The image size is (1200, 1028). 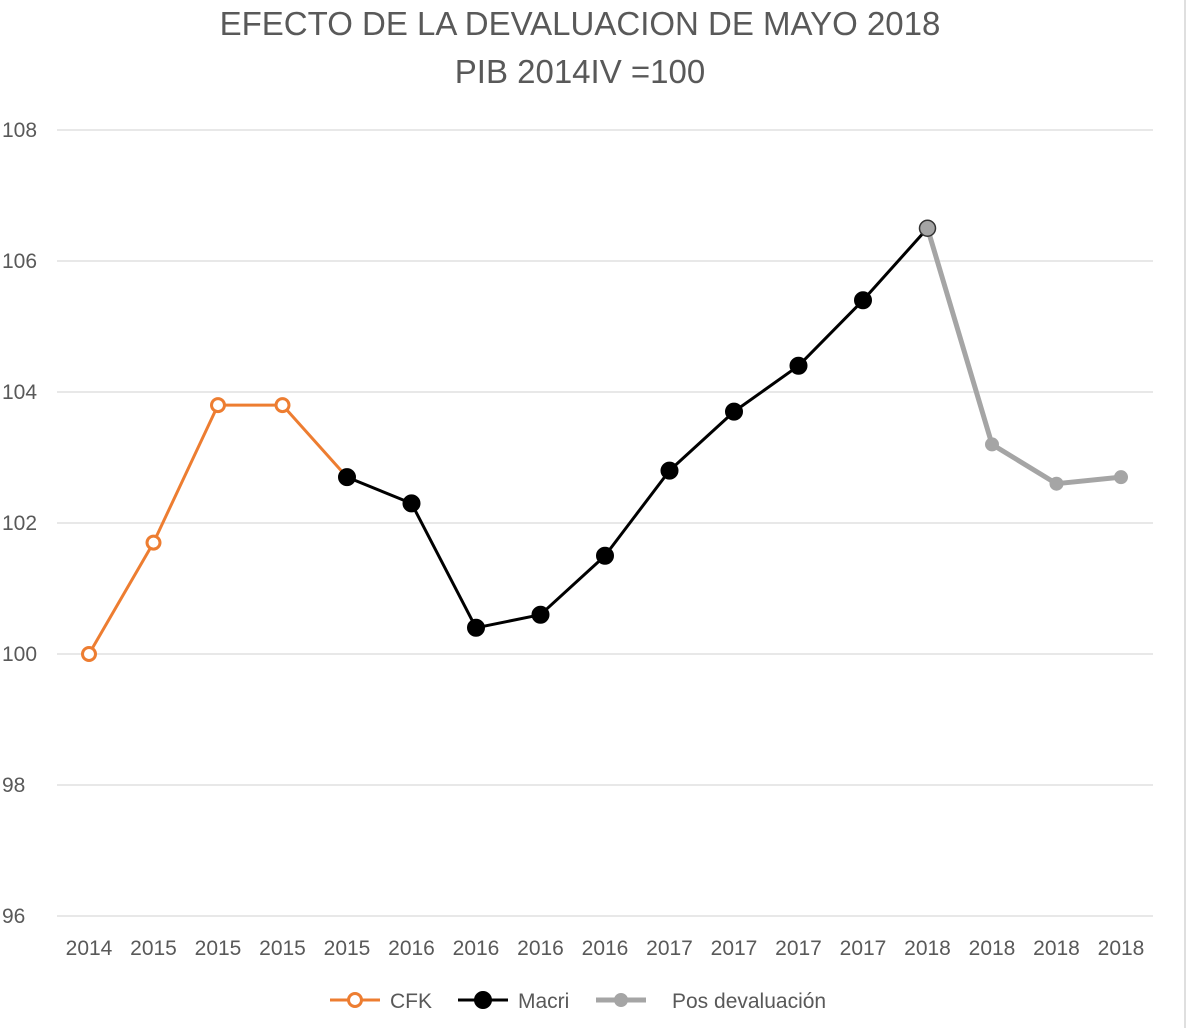 What do you see at coordinates (19, 261) in the screenshot?
I see `y-tick-label: 106` at bounding box center [19, 261].